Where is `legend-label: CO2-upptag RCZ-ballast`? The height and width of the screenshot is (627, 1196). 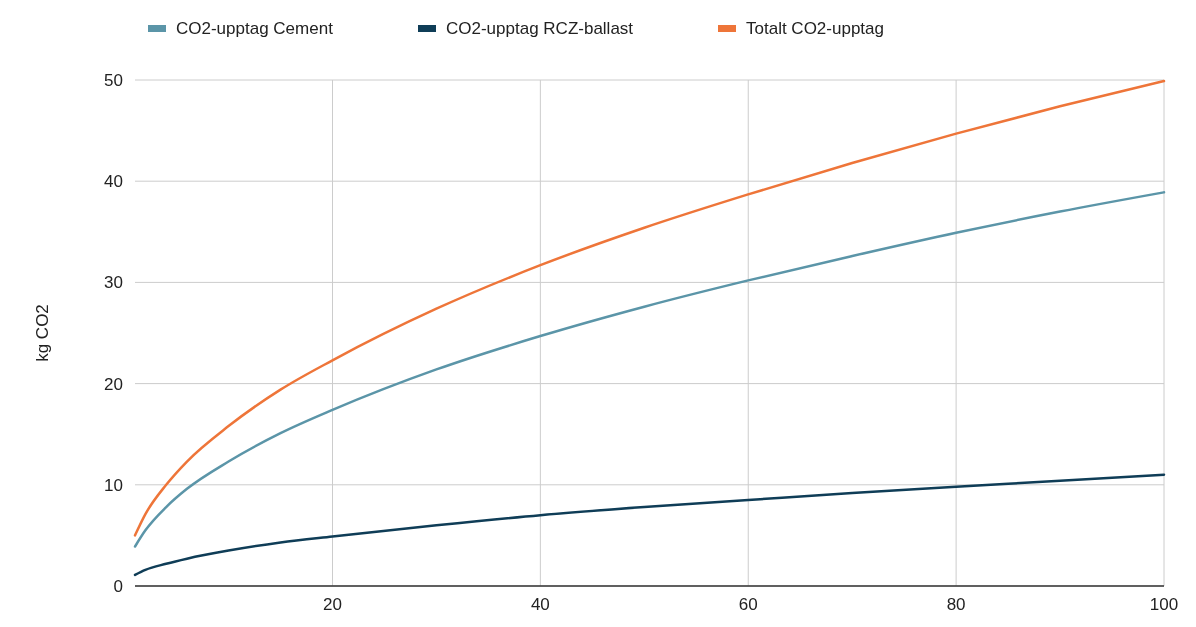 legend-label: CO2-upptag RCZ-ballast is located at coordinates (540, 28).